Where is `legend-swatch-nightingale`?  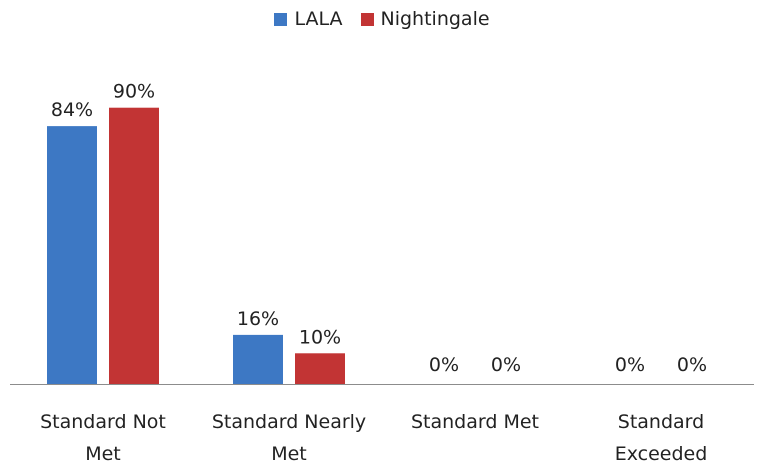
legend-swatch-nightingale is located at coordinates (367, 19).